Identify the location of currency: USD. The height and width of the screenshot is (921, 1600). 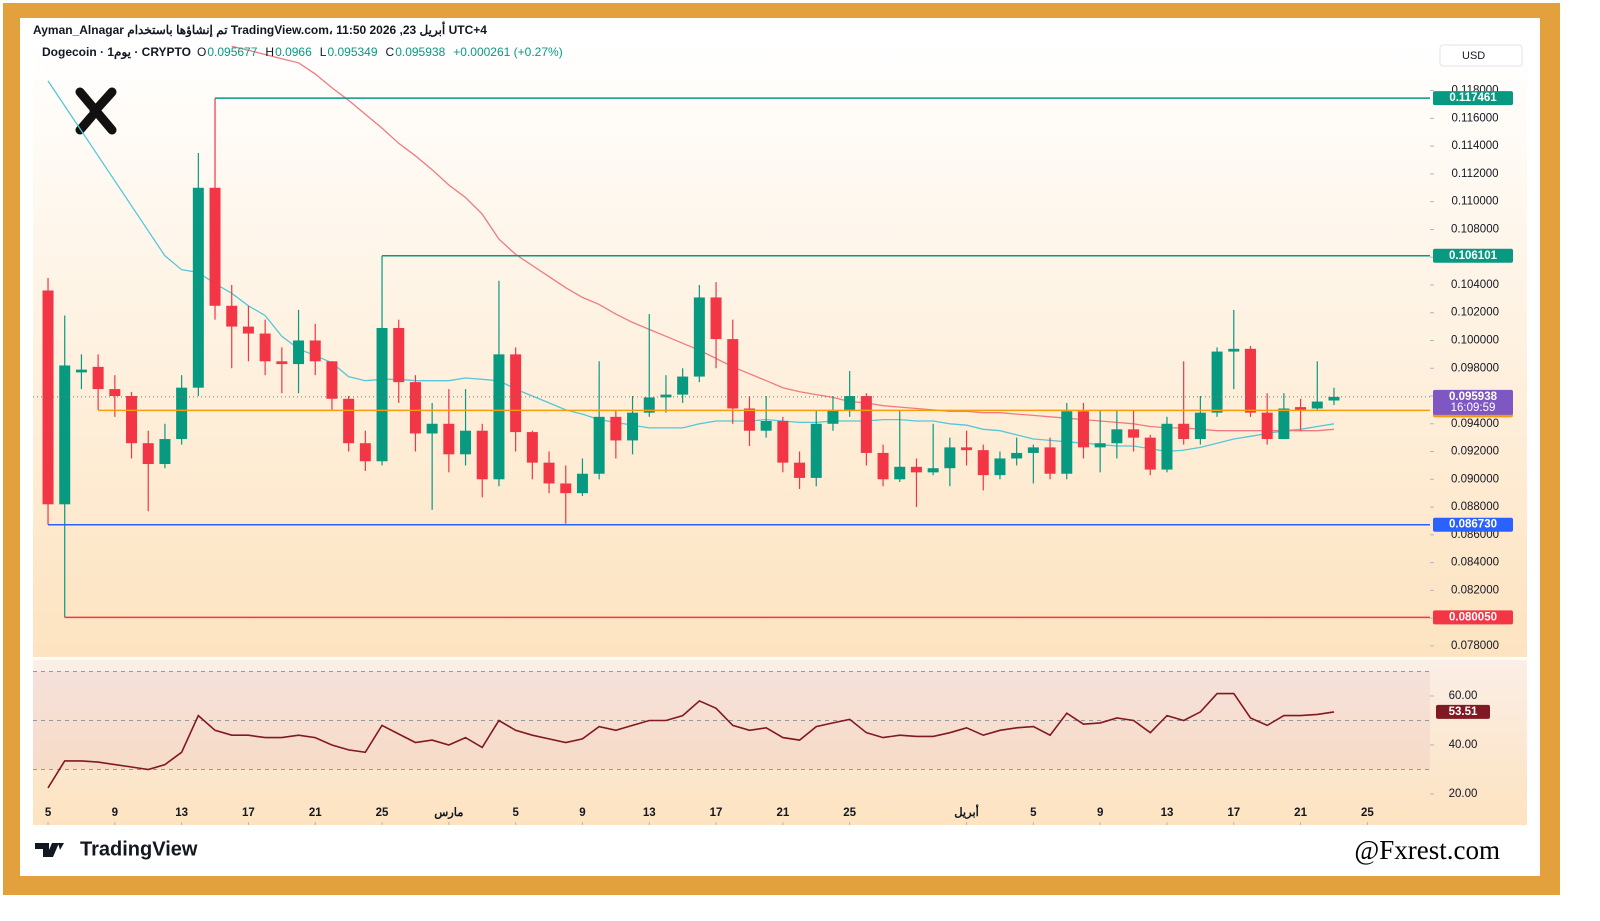
(1473, 56).